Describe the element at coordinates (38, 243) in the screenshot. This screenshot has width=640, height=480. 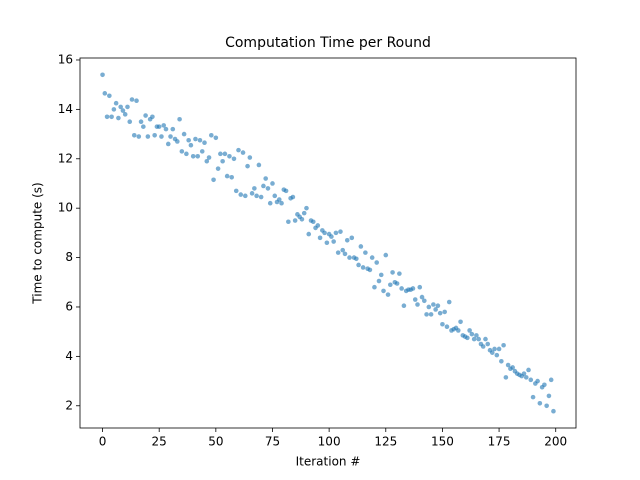
I see `y-axis-label: Time to compute (s)` at that location.